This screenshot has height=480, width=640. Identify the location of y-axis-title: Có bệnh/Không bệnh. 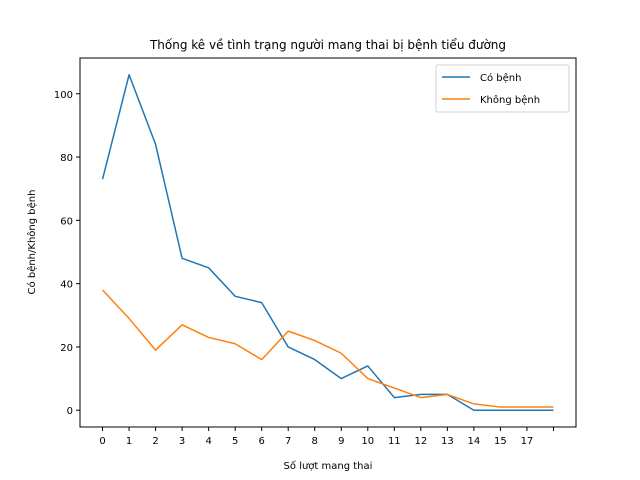
(32, 242).